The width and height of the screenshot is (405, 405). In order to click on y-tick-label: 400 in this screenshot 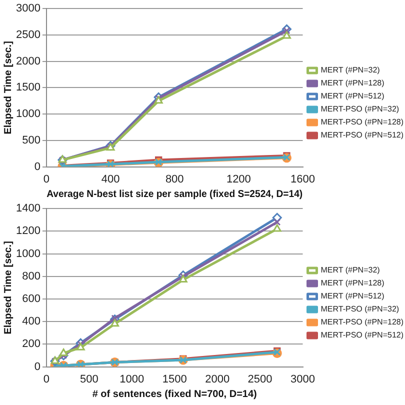, I will do `click(31, 322)`.